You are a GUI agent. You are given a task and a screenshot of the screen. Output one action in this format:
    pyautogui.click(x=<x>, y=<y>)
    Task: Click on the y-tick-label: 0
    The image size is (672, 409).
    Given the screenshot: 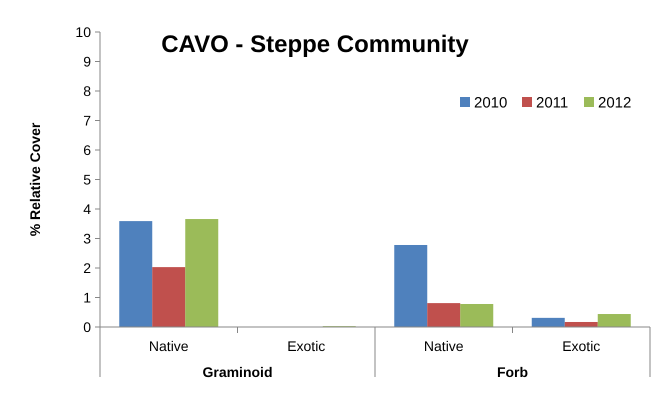 What is the action you would take?
    pyautogui.click(x=87, y=326)
    